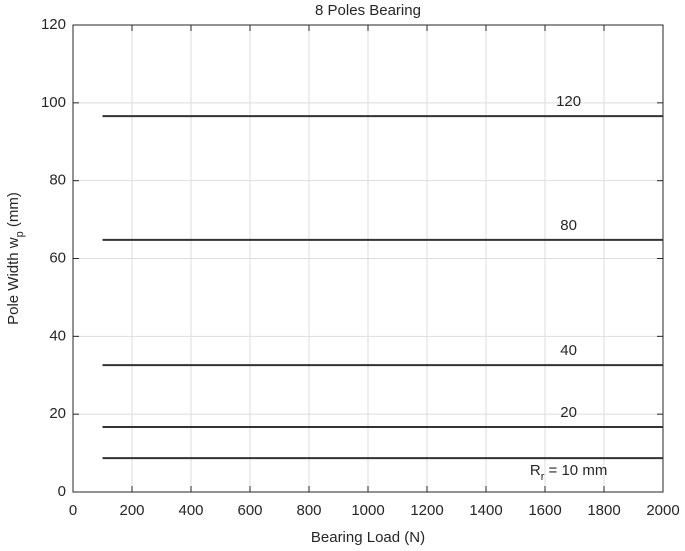  I want to click on x-tick-label: 1800, so click(603, 510).